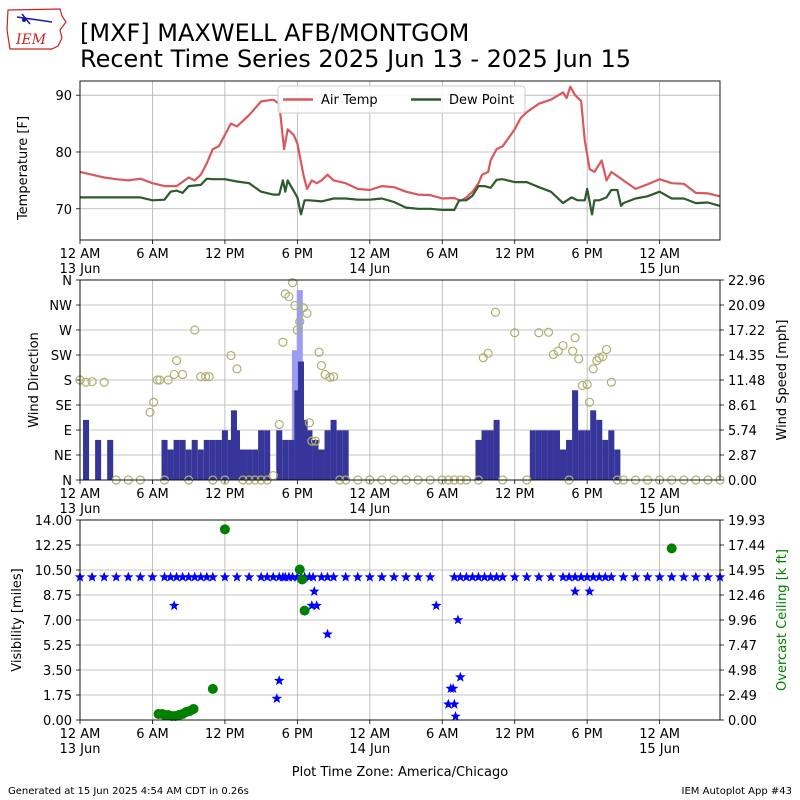  I want to click on ceiling-tick-label: 14.95, so click(746, 571).